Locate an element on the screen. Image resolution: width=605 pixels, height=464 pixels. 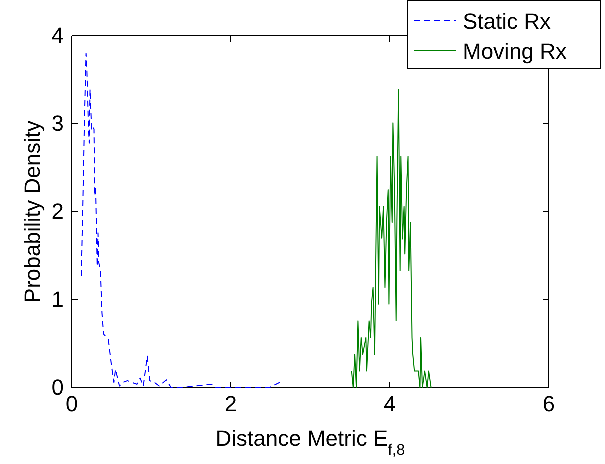
y-tick-label: 3 is located at coordinates (58, 123).